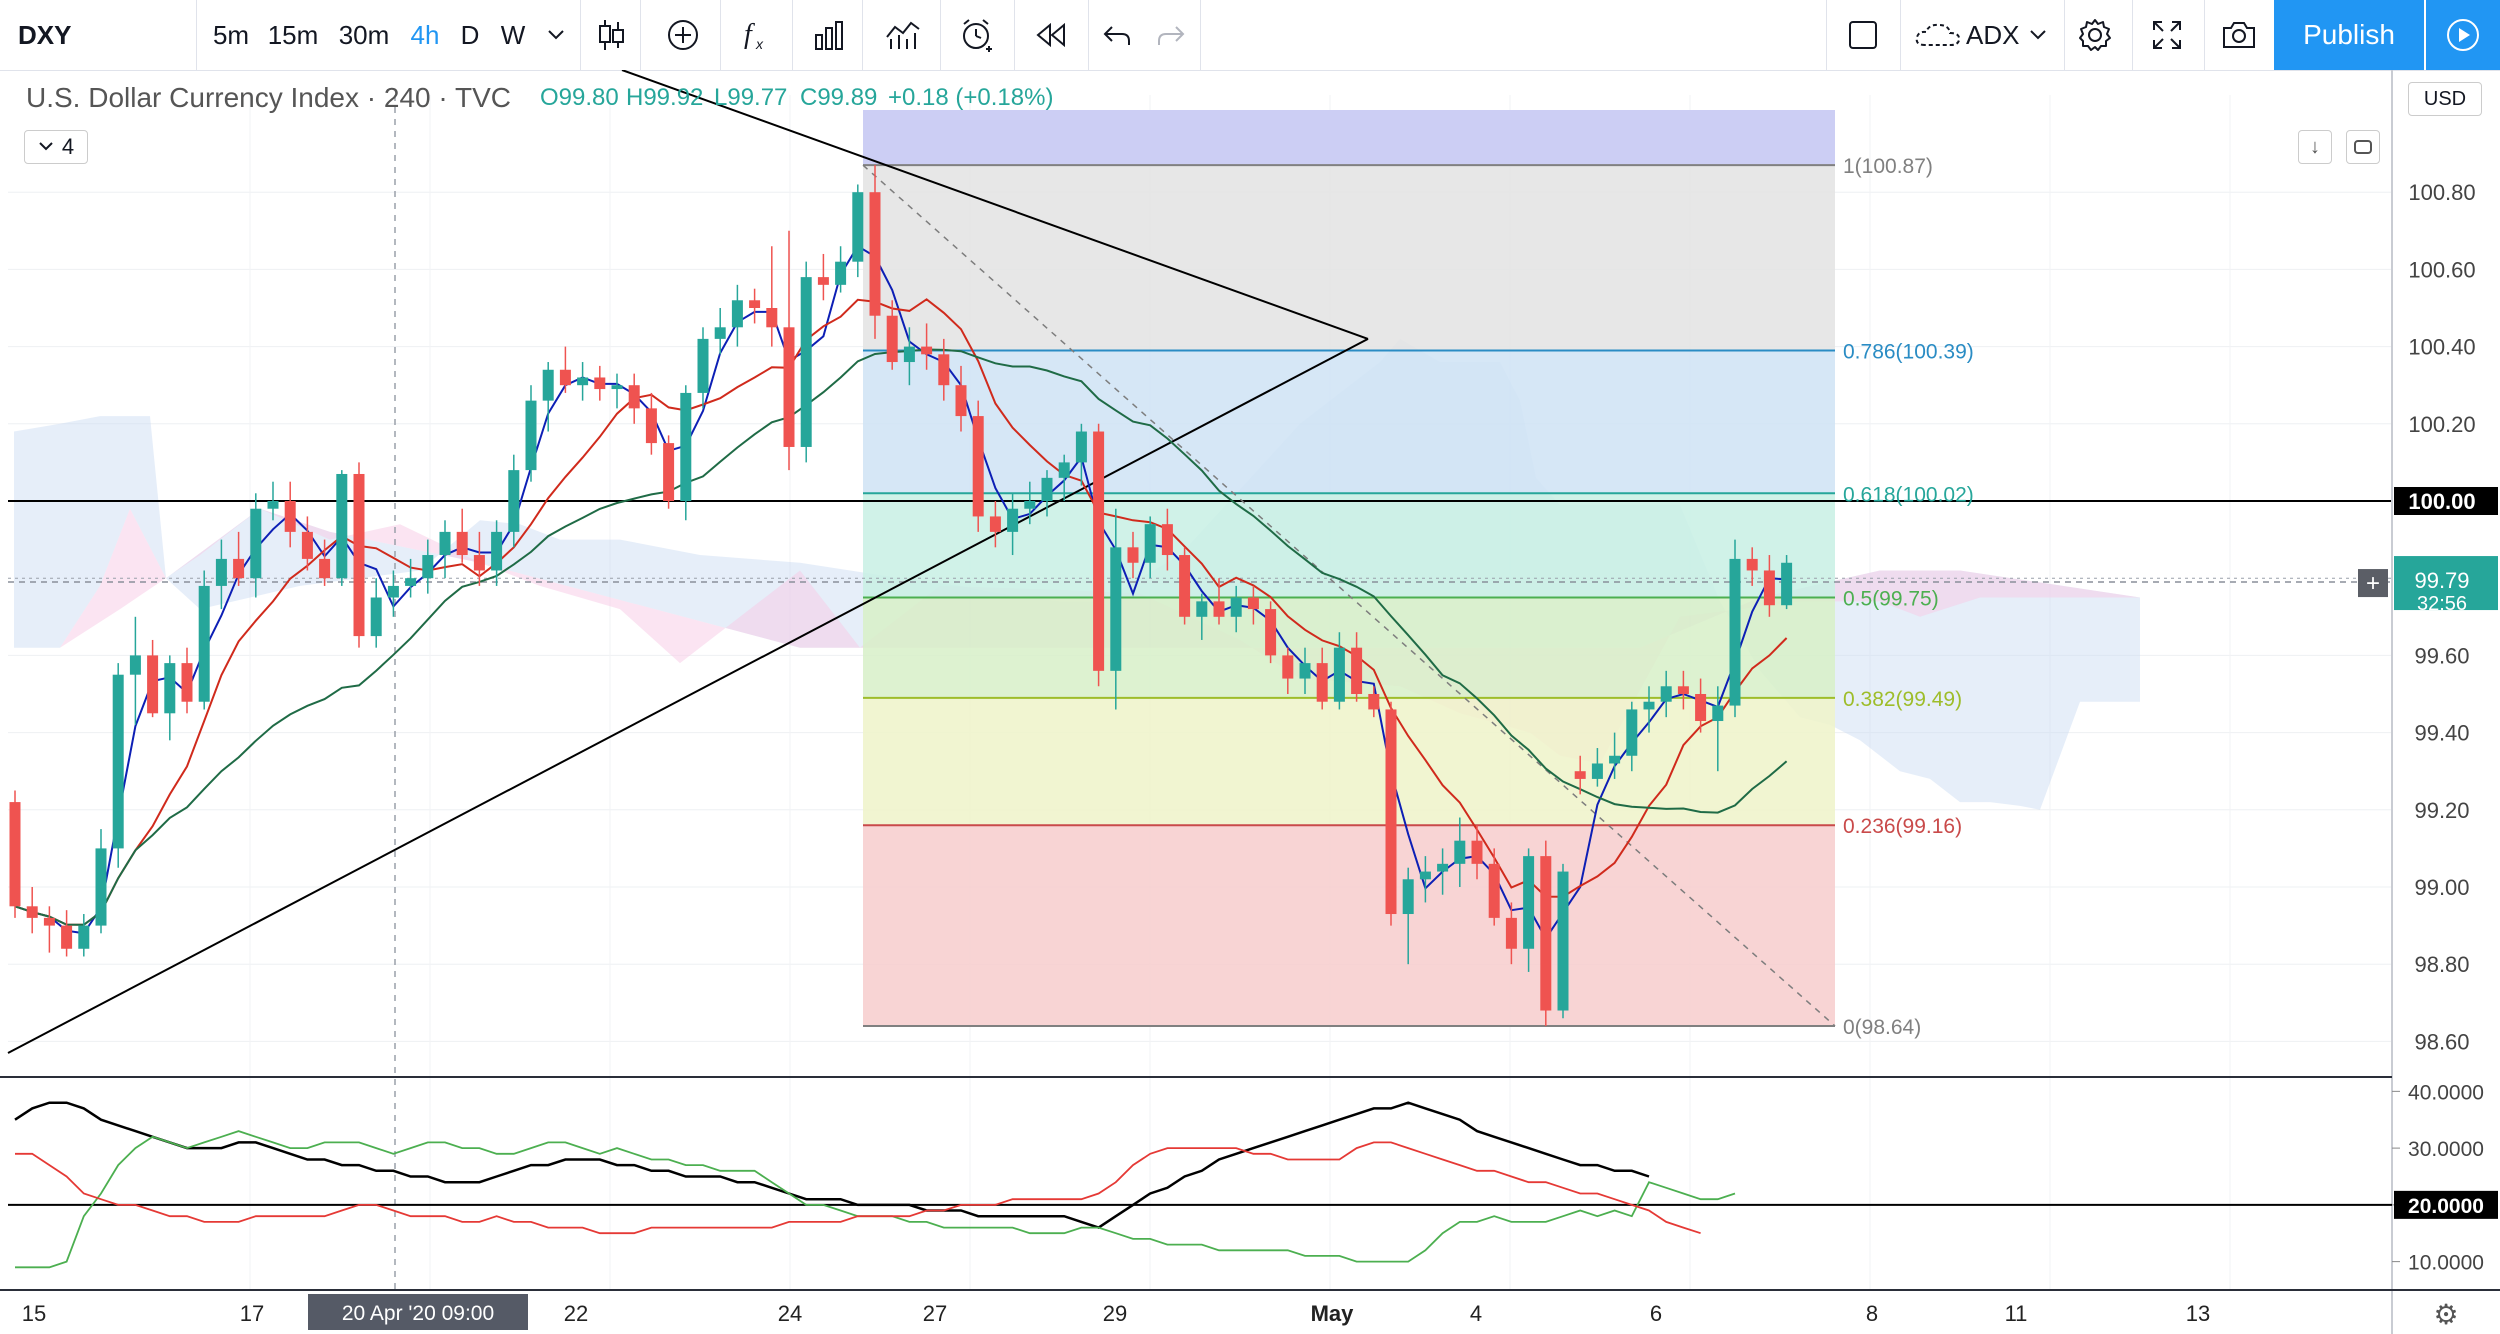 Image resolution: width=2500 pixels, height=1334 pixels. Describe the element at coordinates (2363, 147) in the screenshot. I see `loop-icon` at that location.